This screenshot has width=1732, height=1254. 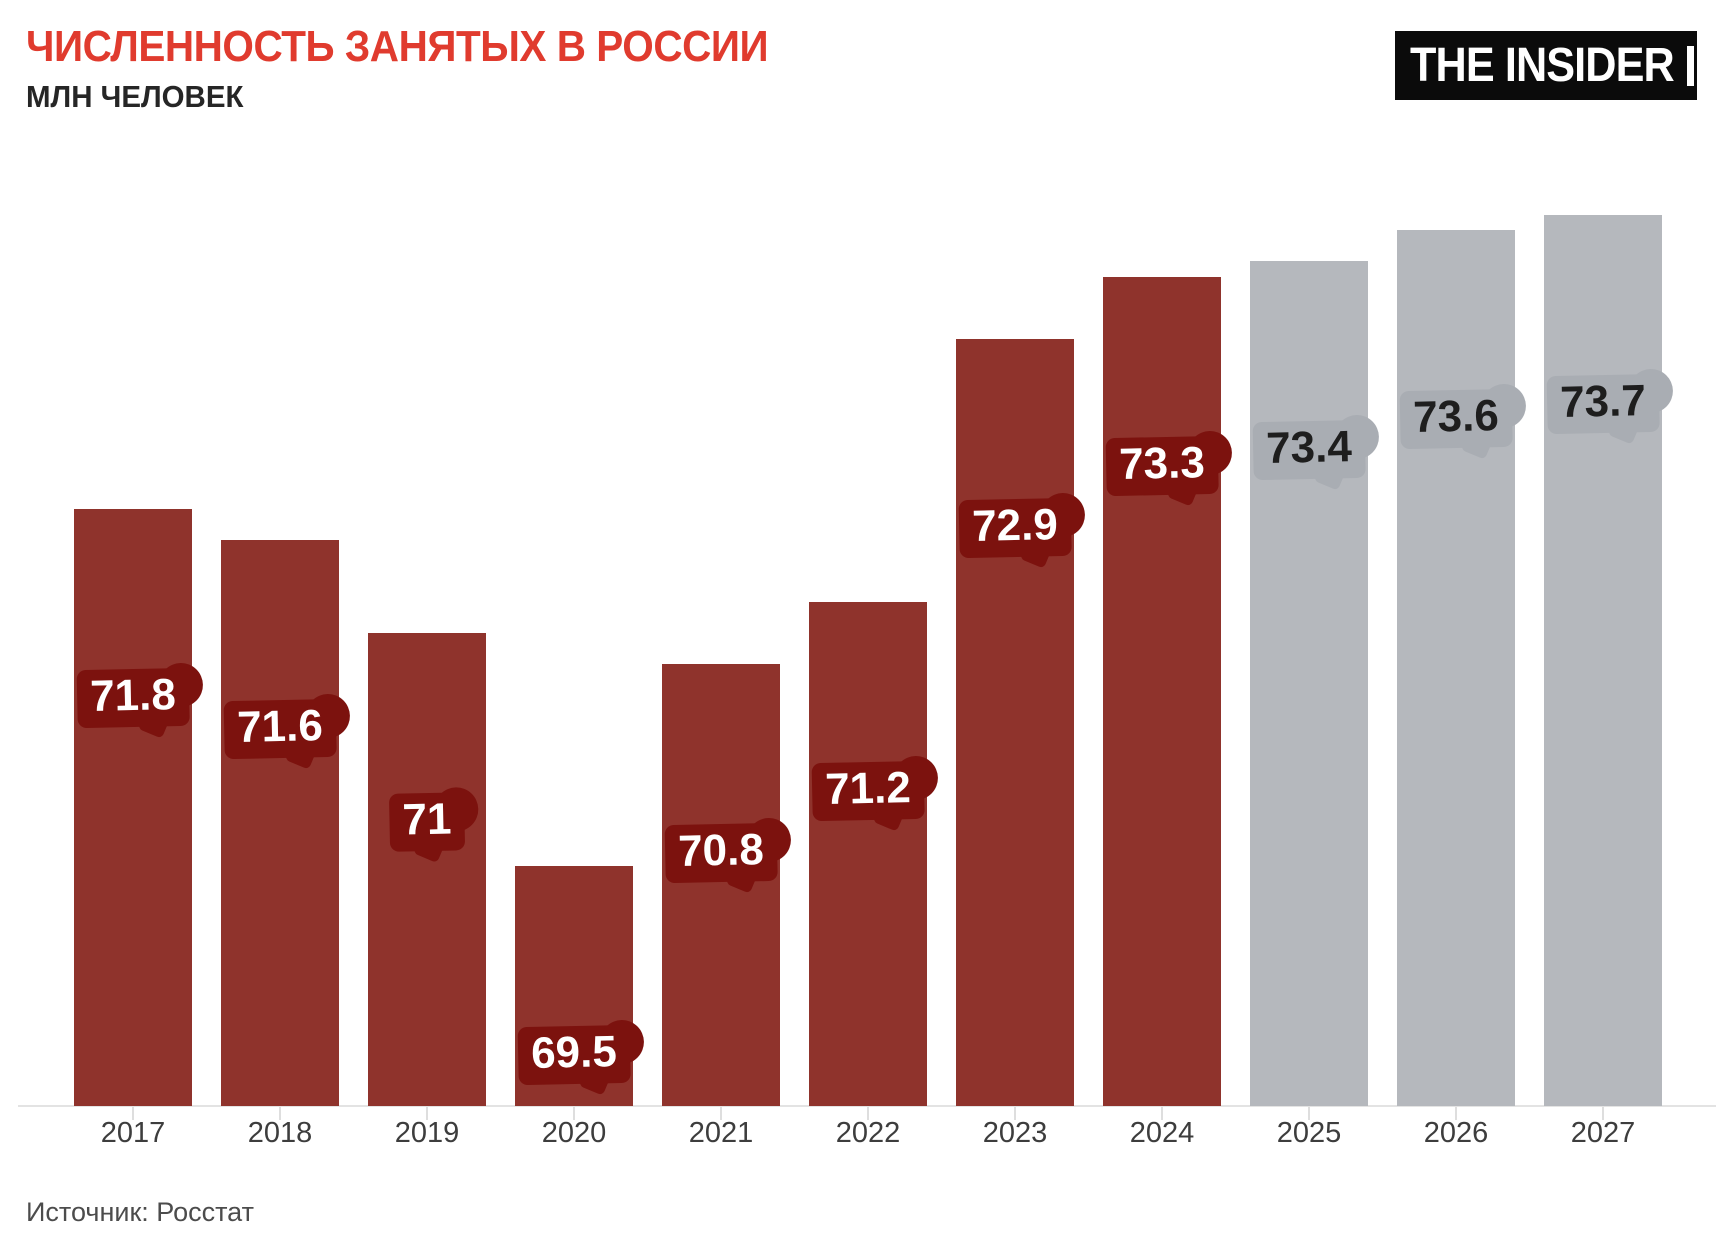 What do you see at coordinates (1543, 65) in the screenshot?
I see `logo-text: THE INSIDER` at bounding box center [1543, 65].